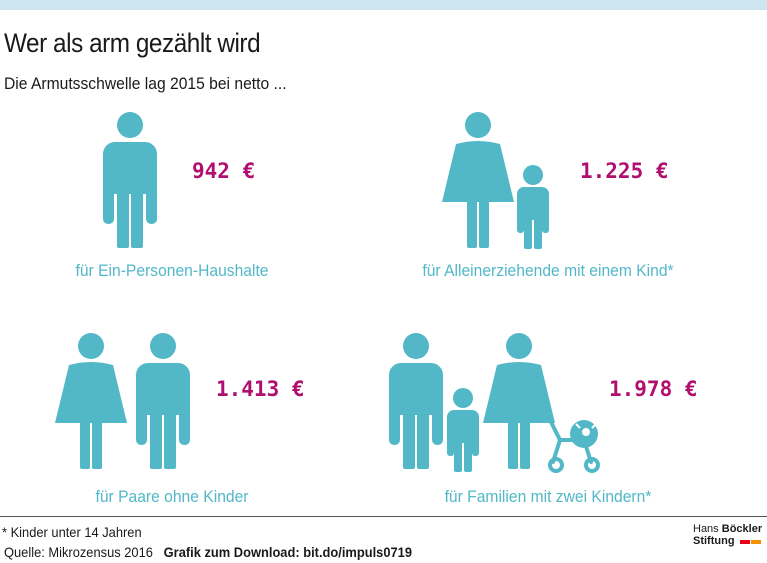 Image resolution: width=767 pixels, height=563 pixels. I want to click on logo-text-hans: Hans, so click(706, 529).